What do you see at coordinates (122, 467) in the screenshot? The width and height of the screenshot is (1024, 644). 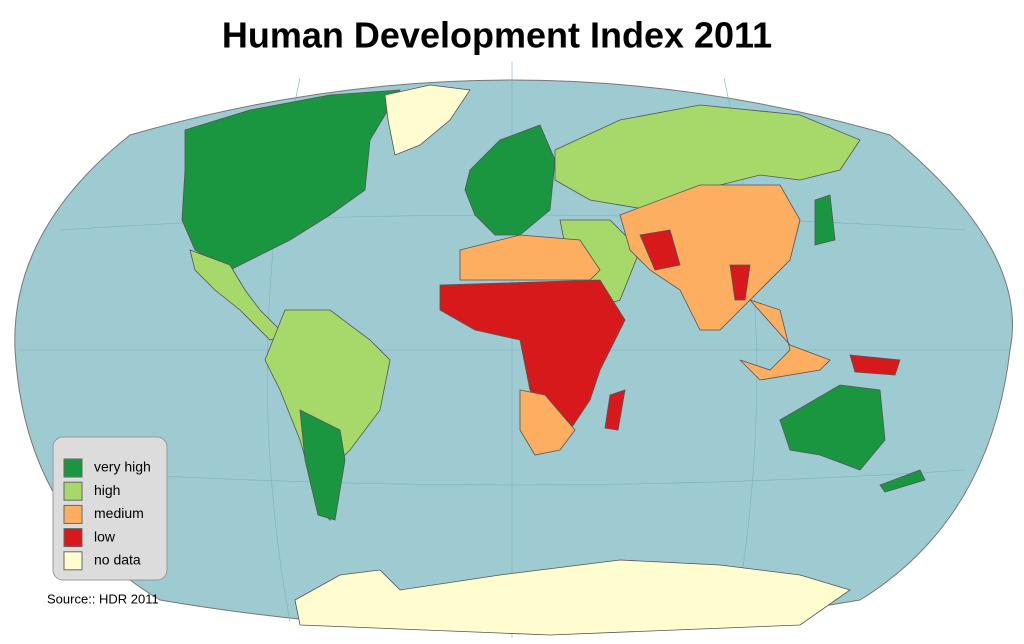 I see `legend-label: very high` at bounding box center [122, 467].